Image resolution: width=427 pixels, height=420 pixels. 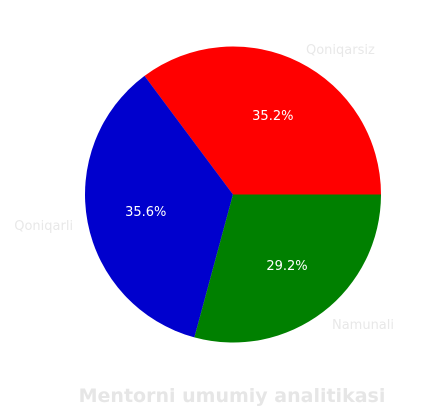 I want to click on pct-label-namunali: 29.2%, so click(x=286, y=266).